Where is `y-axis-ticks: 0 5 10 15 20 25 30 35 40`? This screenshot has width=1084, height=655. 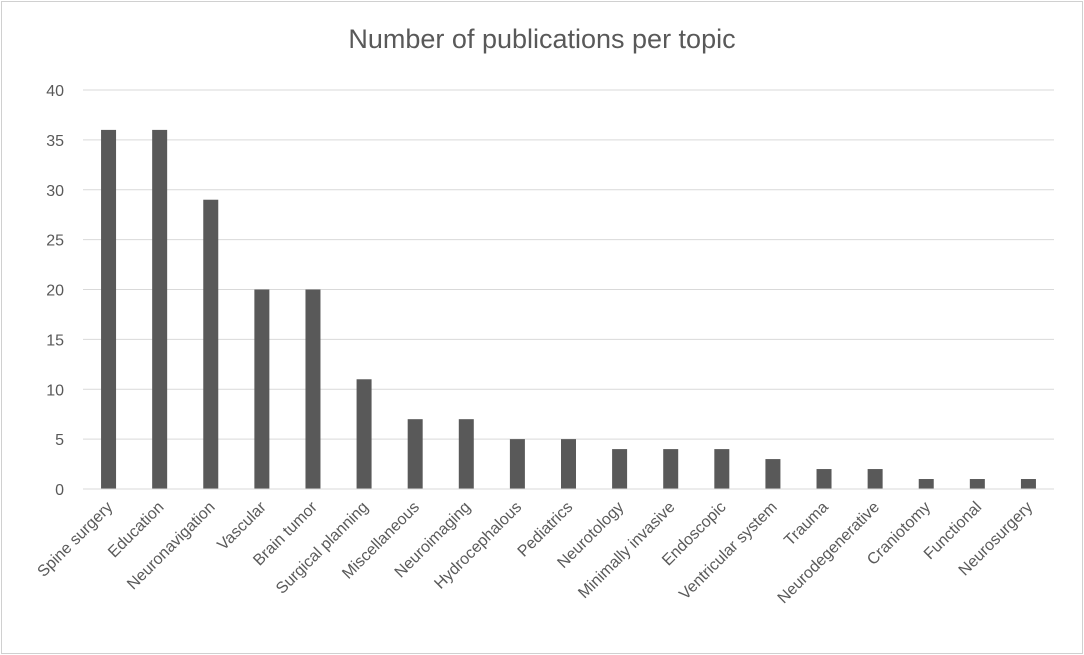
y-axis-ticks: 0 5 10 15 20 25 30 35 40 is located at coordinates (55, 291).